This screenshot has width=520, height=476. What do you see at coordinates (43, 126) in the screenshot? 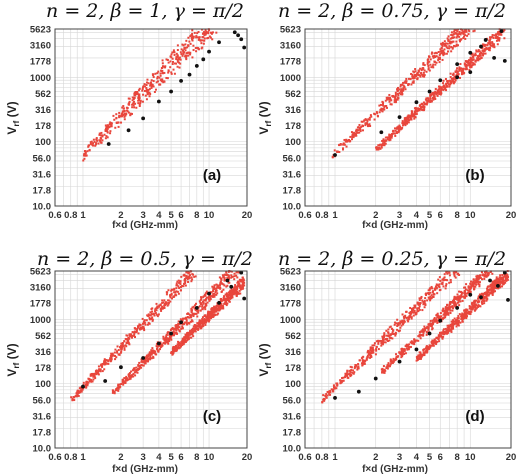
I see `y-tick-label: 178` at bounding box center [43, 126].